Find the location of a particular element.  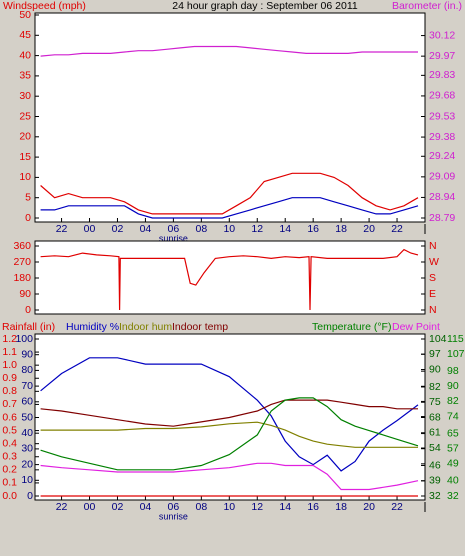

y-tick-label: 39 is located at coordinates (435, 481).